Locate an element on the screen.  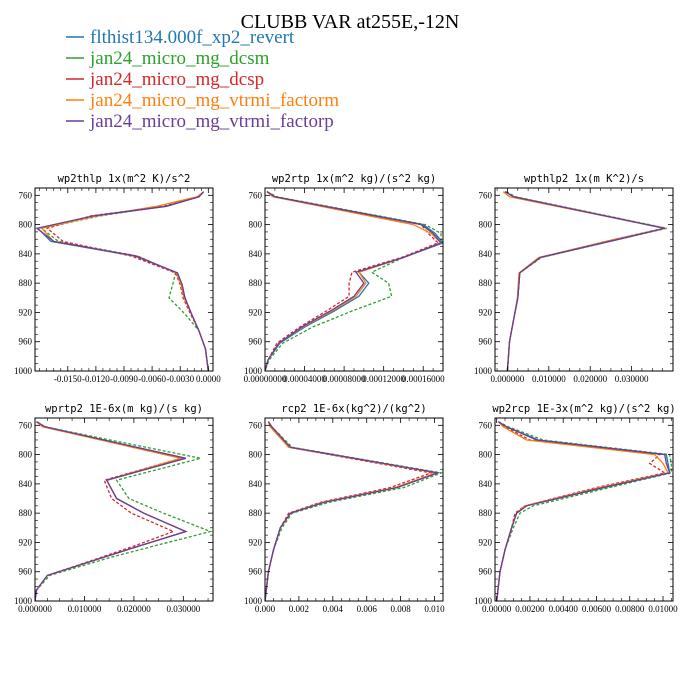
x-tick-label: -0.0030 is located at coordinates (180, 379).